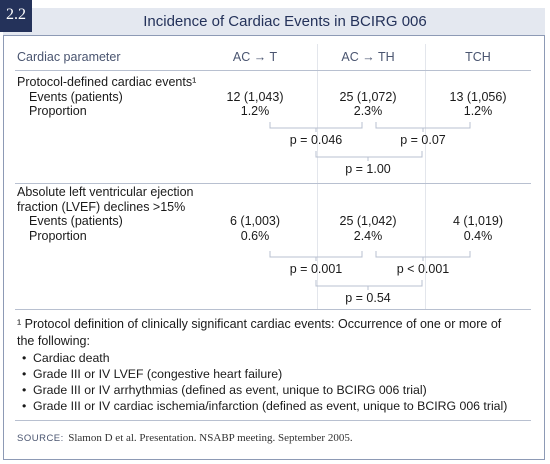 The width and height of the screenshot is (550, 464). I want to click on footnote-bullet: Cardiac death, so click(264, 359).